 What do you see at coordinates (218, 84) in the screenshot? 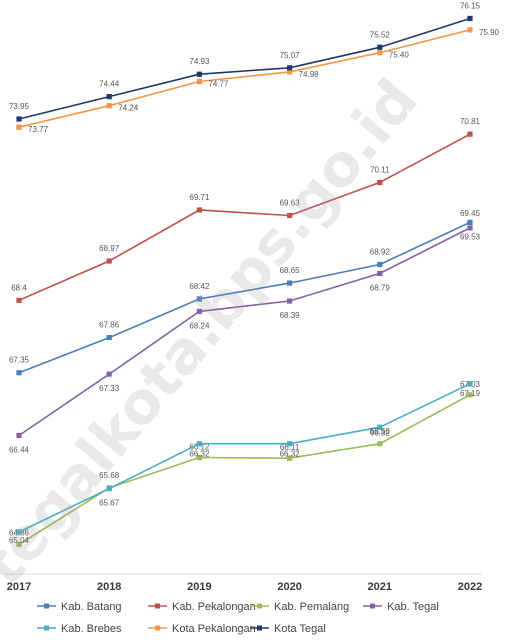
I see `data-label: 74.77` at bounding box center [218, 84].